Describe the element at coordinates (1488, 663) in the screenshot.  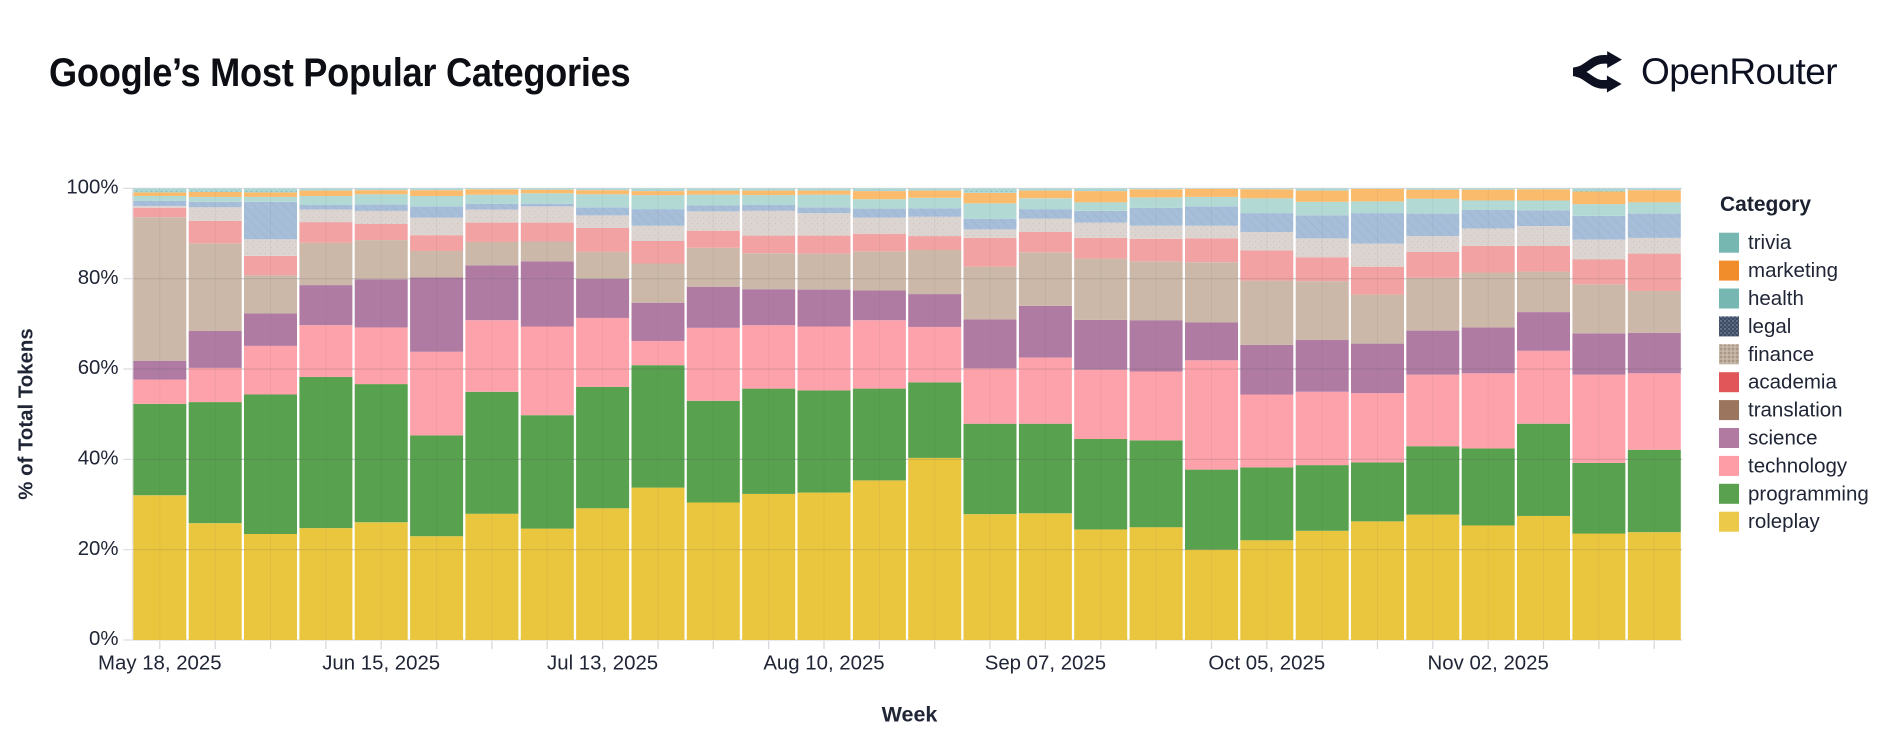
I see `svg-text: Nov 02, 2025` at that location.